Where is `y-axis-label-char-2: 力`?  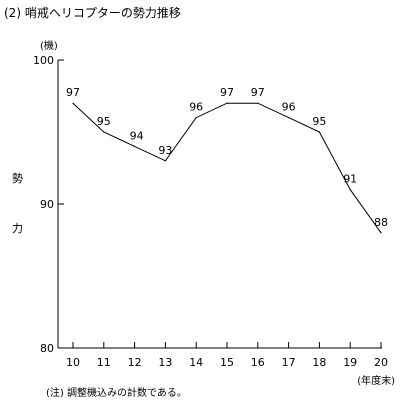
y-axis-label-char-2: 力 is located at coordinates (17, 228).